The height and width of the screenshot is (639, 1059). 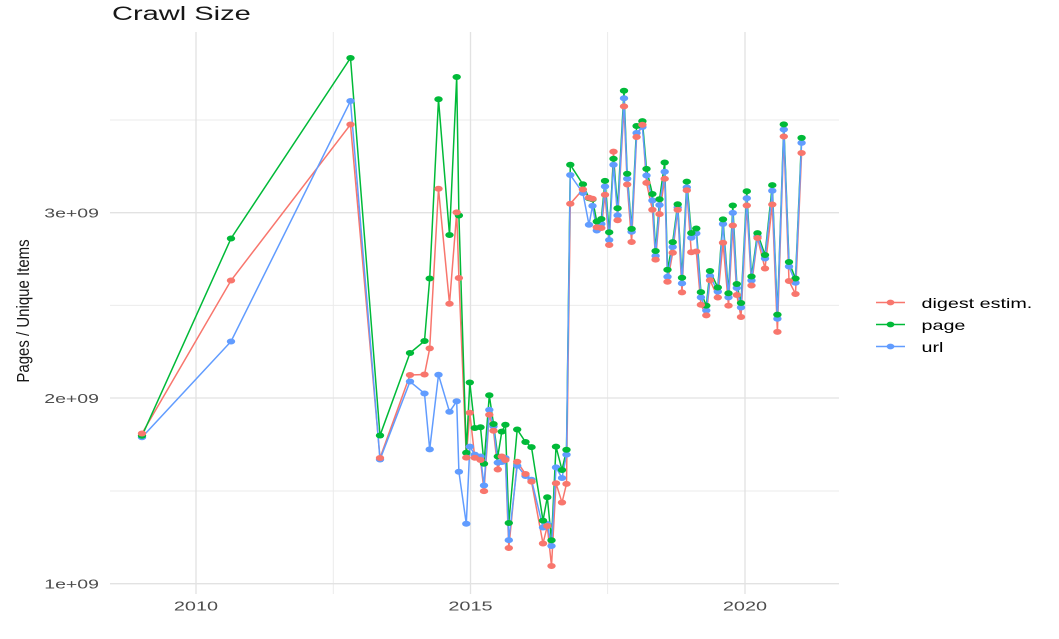 What do you see at coordinates (71, 398) in the screenshot?
I see `svg-text: 2e+09` at bounding box center [71, 398].